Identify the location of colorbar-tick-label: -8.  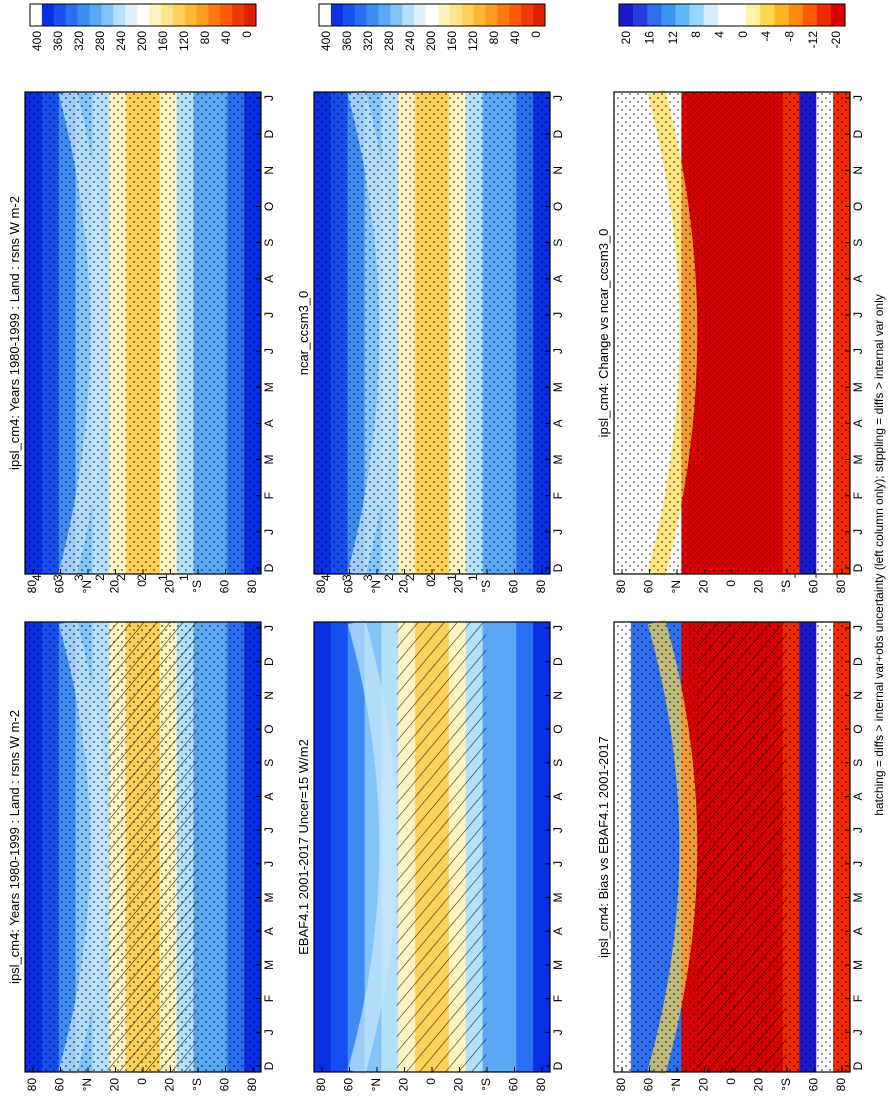
(790, 36).